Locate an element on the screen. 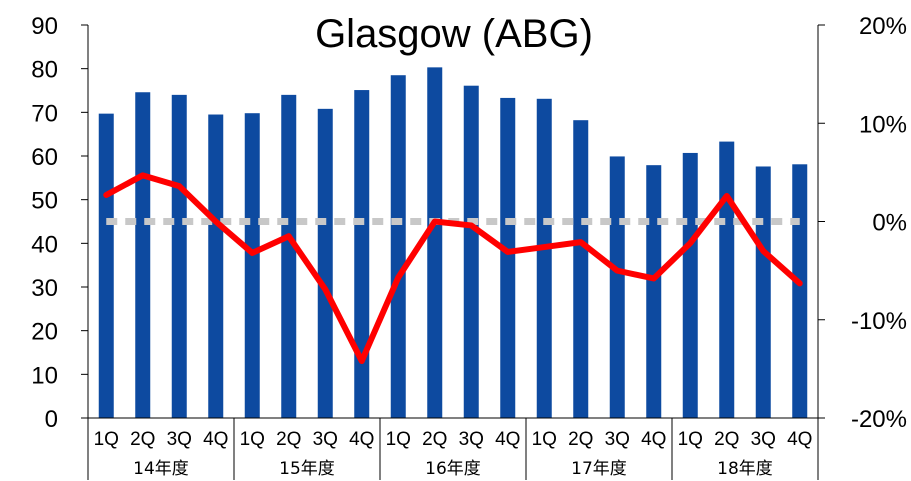 The image size is (911, 481). left-tick-label: 80 is located at coordinates (44, 70).